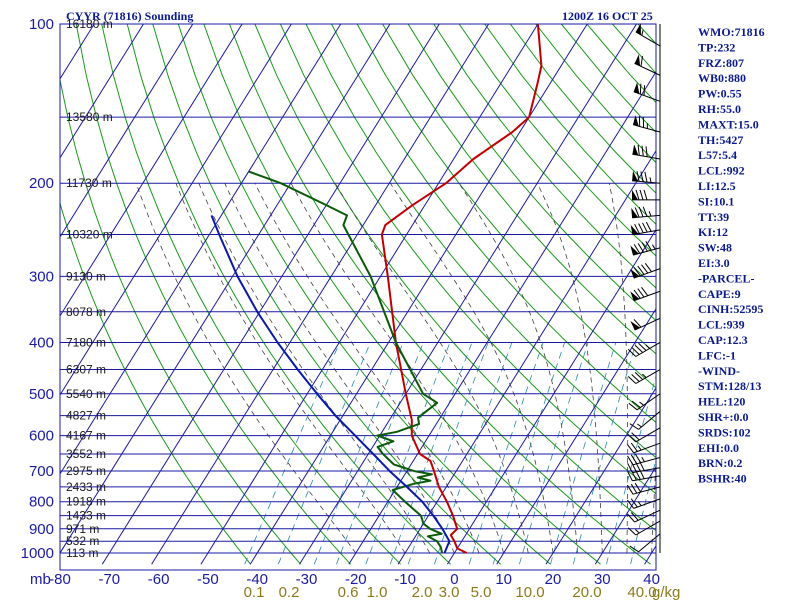 The image size is (800, 600). Describe the element at coordinates (717, 186) in the screenshot. I see `index-item: LI:12.5` at that location.